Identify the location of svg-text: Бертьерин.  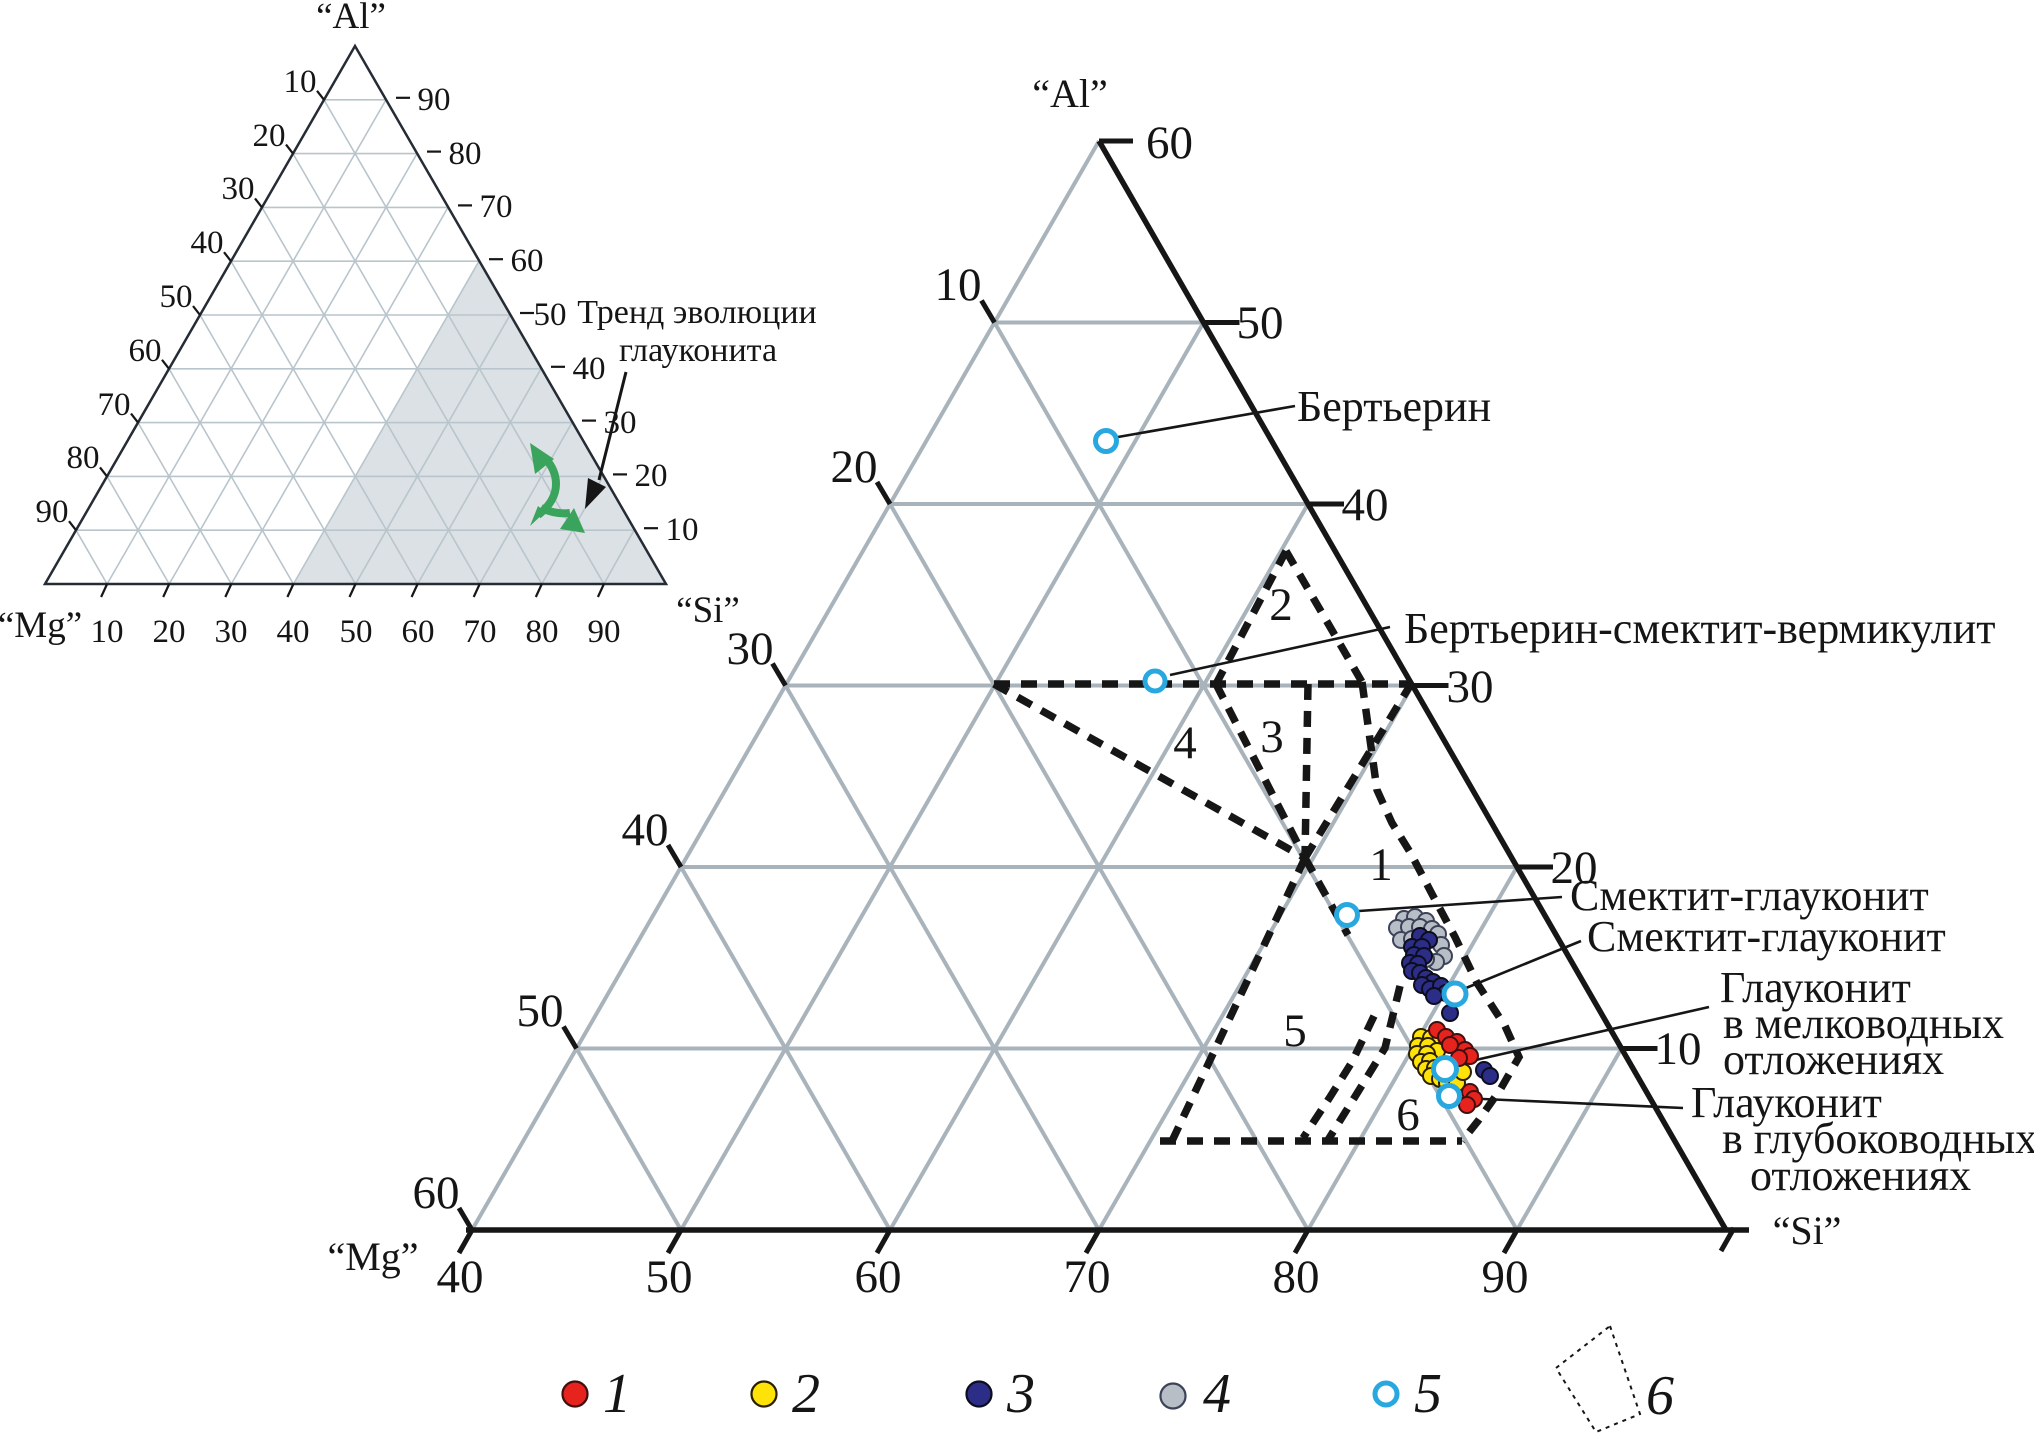
(1394, 406).